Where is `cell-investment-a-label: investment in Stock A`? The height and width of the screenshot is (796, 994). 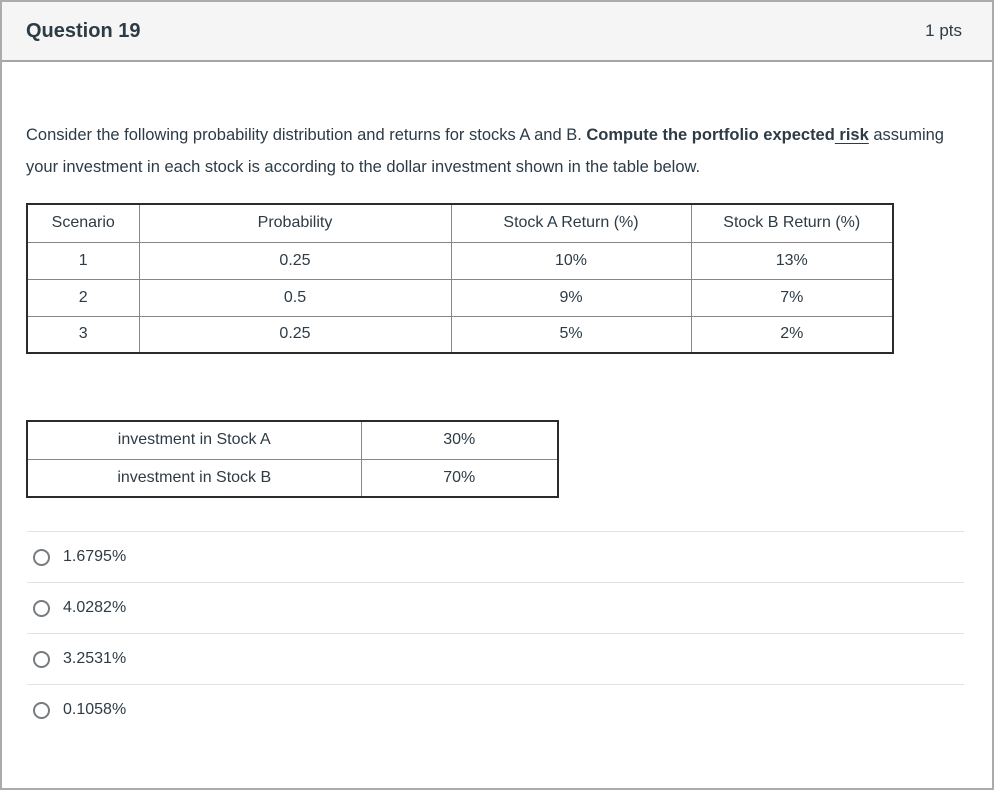
cell-investment-a-label: investment in Stock A is located at coordinates (194, 440).